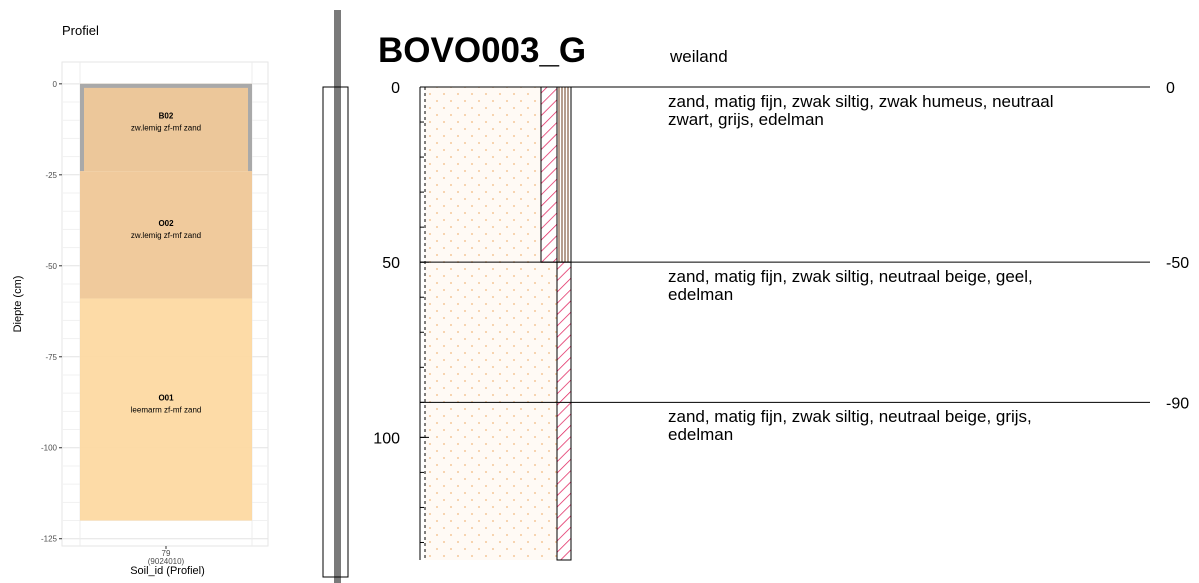 Image resolution: width=1199 pixels, height=583 pixels. I want to click on y-tick-label: -50, so click(51, 266).